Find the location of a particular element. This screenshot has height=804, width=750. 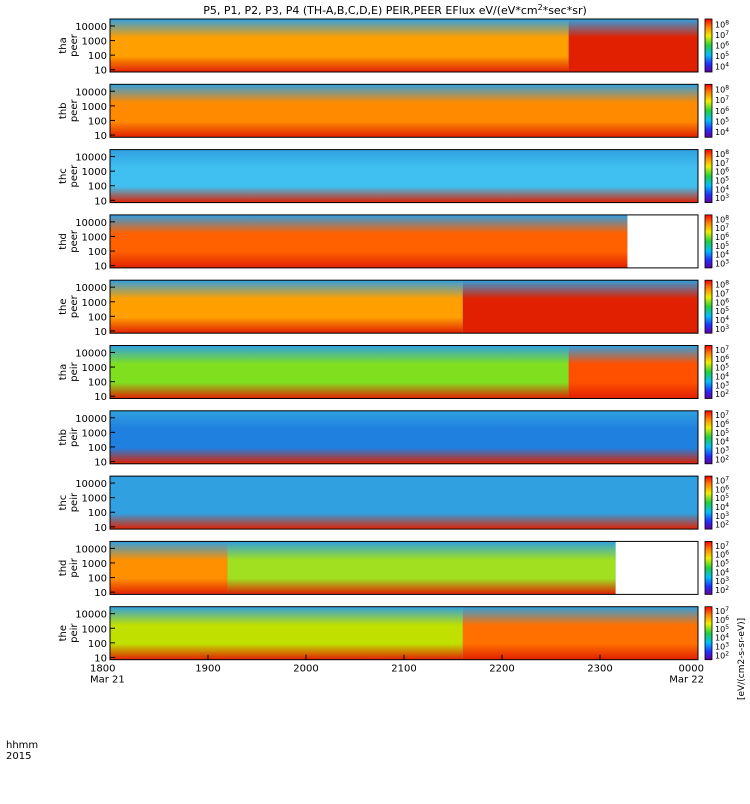

panel-region-thd-peer is located at coordinates (404, 241).